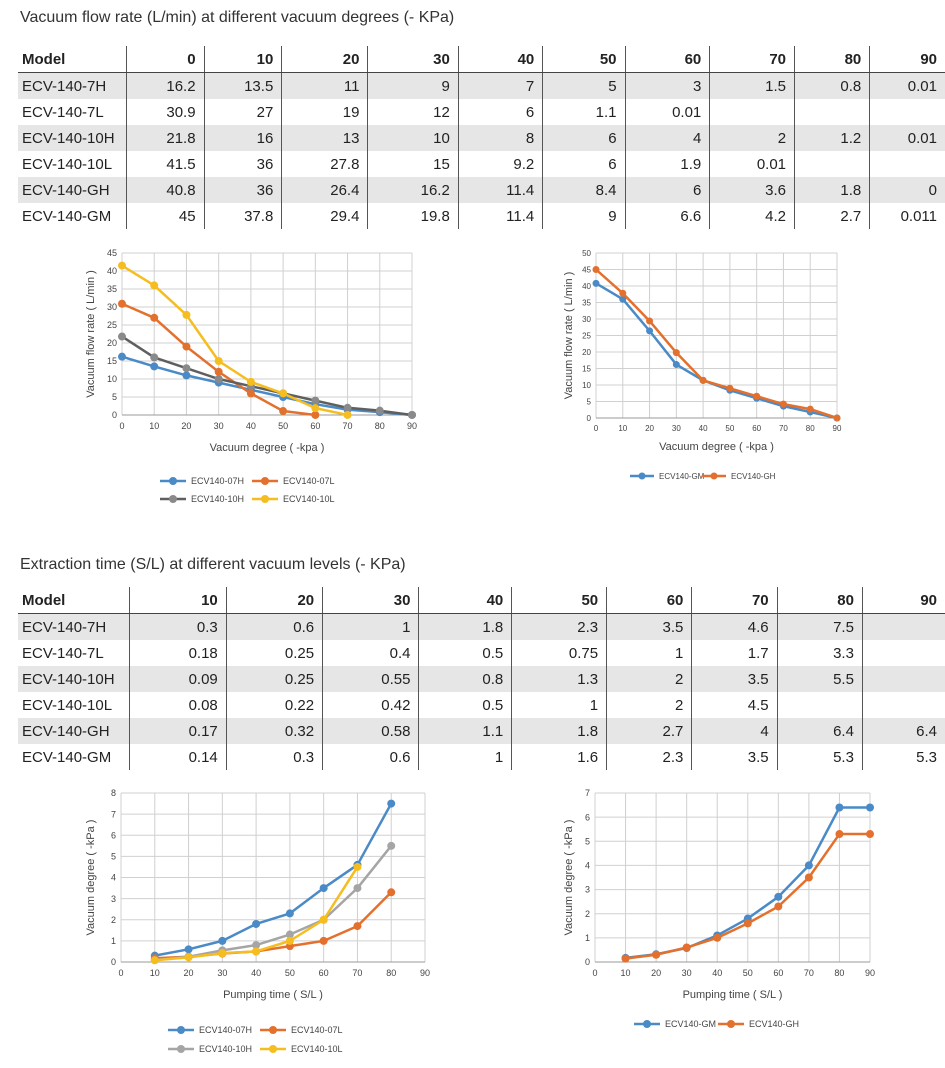 This screenshot has height=1068, width=945. Describe the element at coordinates (165, 85) in the screenshot. I see `value-cell: 16.2` at that location.